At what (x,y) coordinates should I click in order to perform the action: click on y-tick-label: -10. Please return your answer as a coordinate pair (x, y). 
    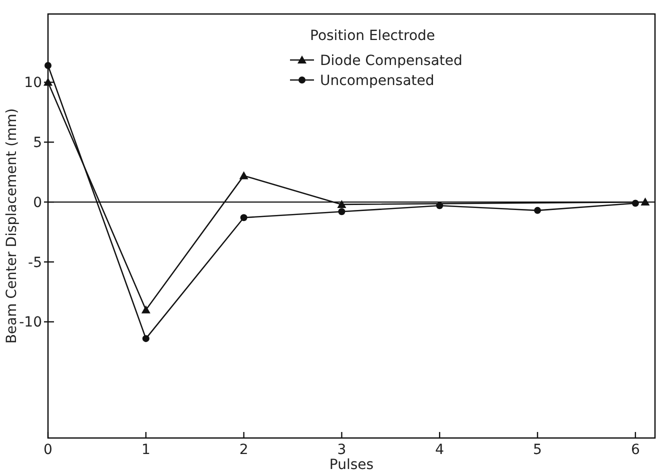
    Looking at the image, I should click on (30, 322).